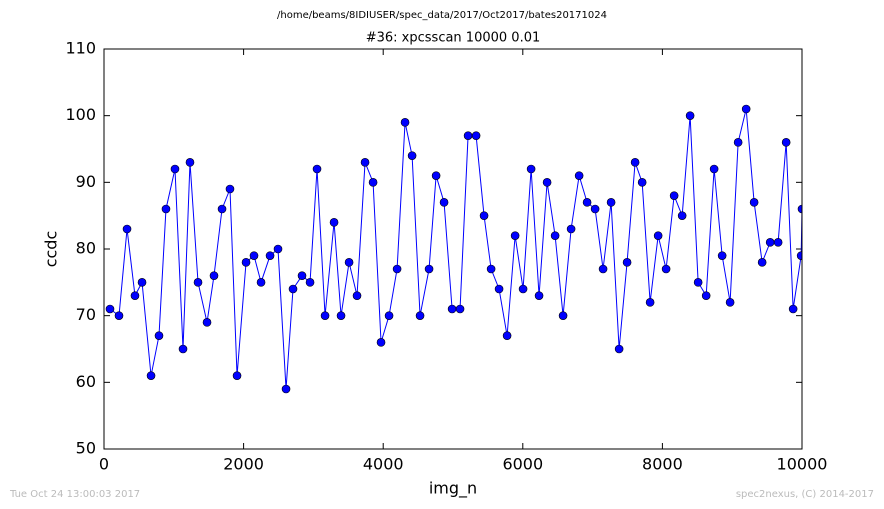 This screenshot has height=509, width=884. Describe the element at coordinates (104, 464) in the screenshot. I see `x-tick-label: 0` at that location.